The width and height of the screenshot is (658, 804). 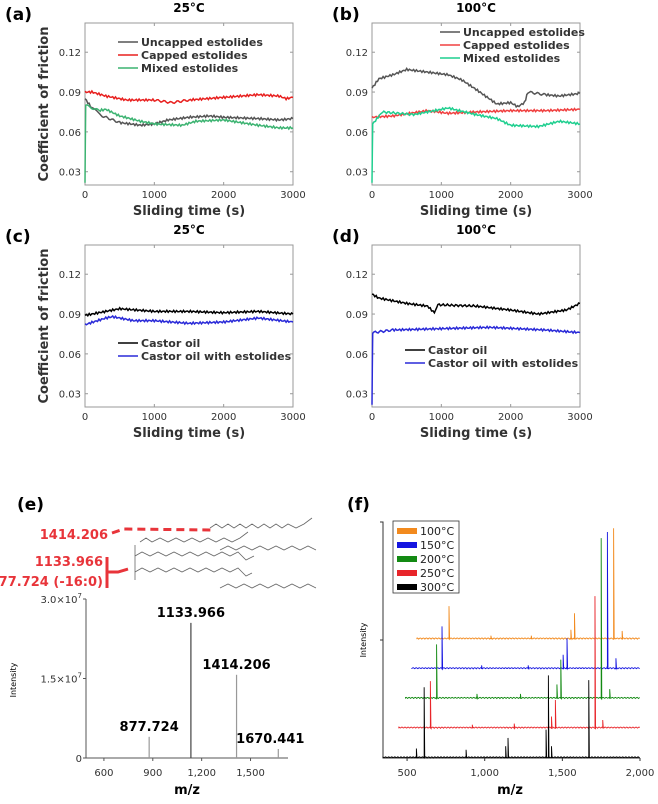 I want to click on peak-label: 877.724, so click(x=149, y=727).